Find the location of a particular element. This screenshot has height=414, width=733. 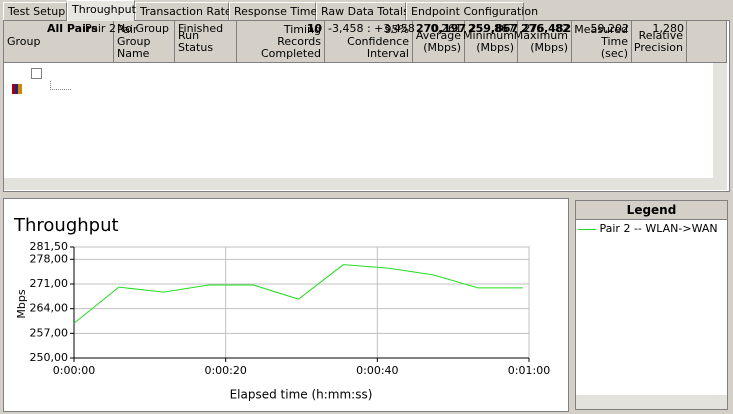

x-axis-label: Elapsed time (h:mm:ss) is located at coordinates (301, 395).